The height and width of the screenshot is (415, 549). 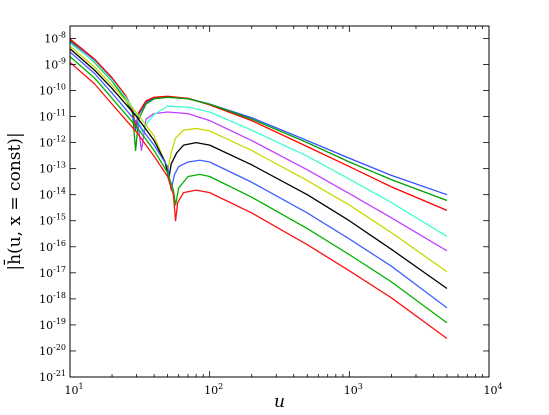 I want to click on y-tick-label: 10⁻⁸, so click(x=55, y=37).